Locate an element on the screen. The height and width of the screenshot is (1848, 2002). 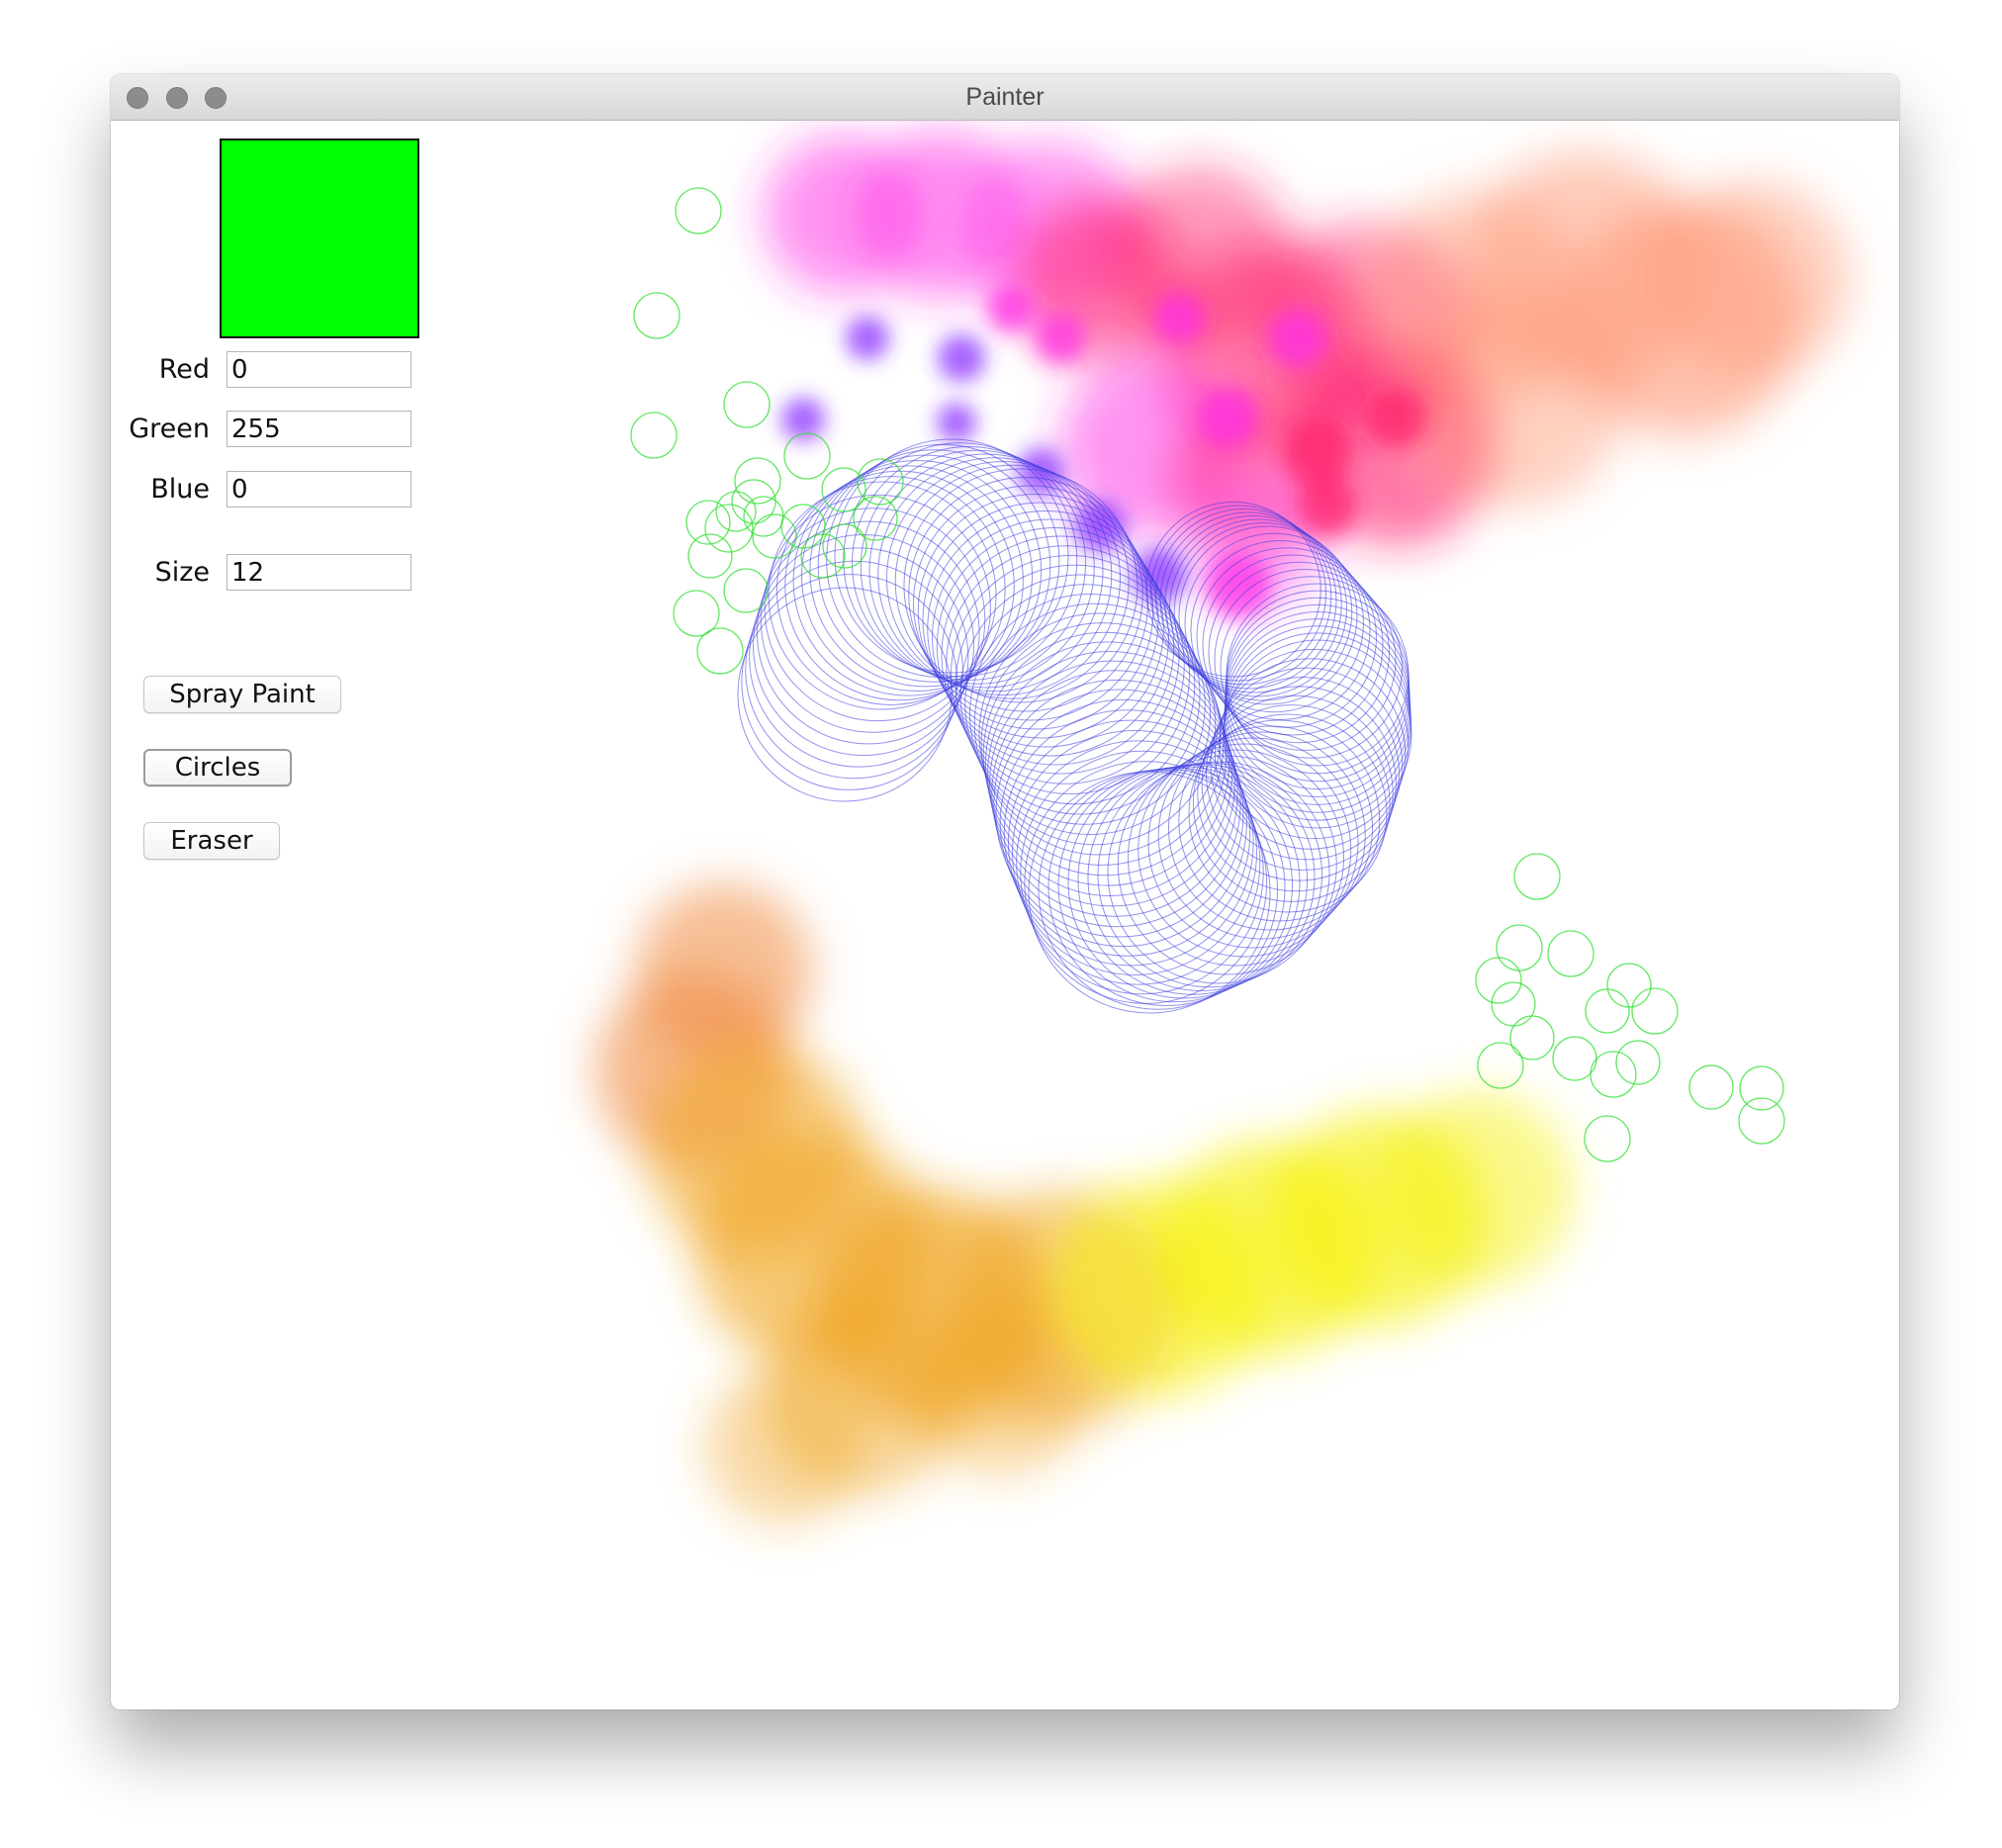
minimize-button is located at coordinates (177, 98).